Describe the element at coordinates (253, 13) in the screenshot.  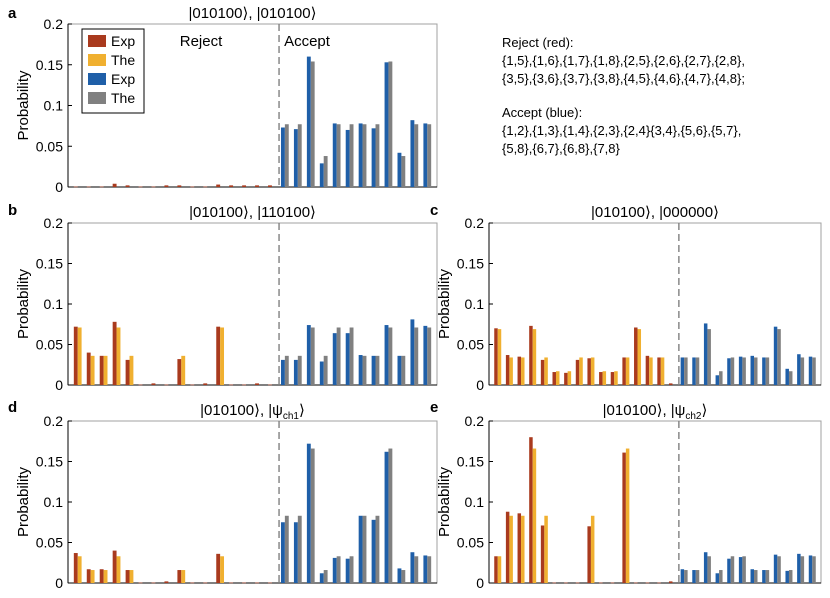
I see `chart-title-main: |010100⟩, |010100⟩` at that location.